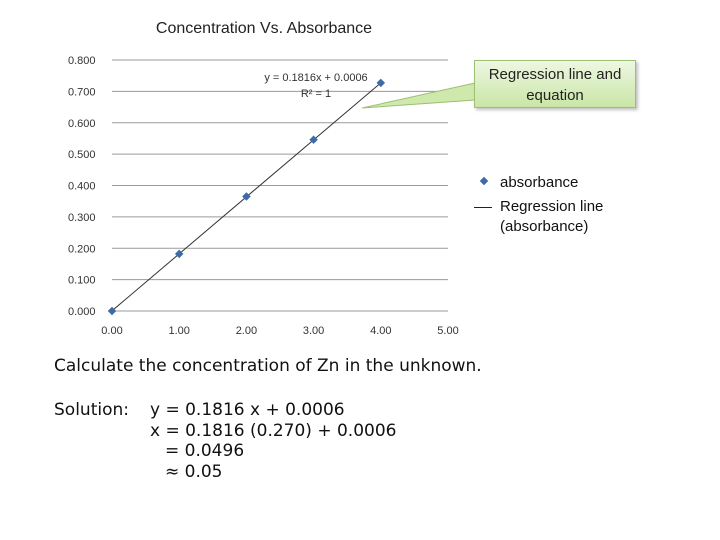 The height and width of the screenshot is (540, 720). I want to click on x-tick-label: 4.00, so click(380, 331).